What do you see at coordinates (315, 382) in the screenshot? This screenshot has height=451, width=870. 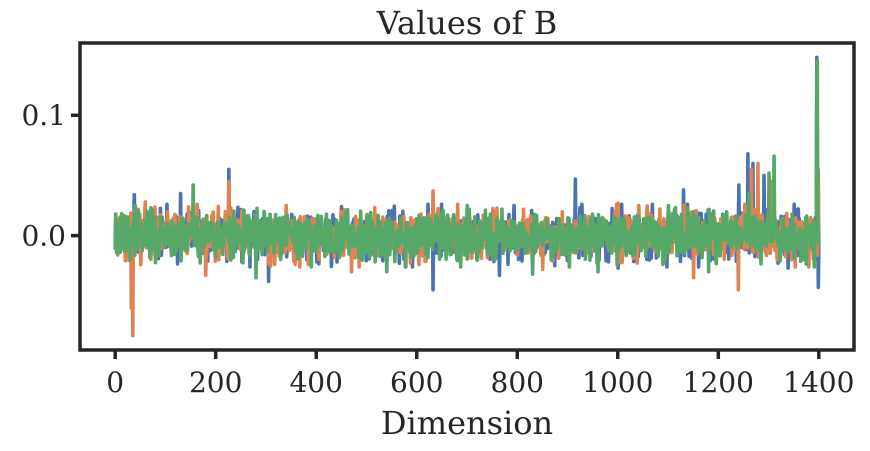 I see `x-tick-label: 400` at bounding box center [315, 382].